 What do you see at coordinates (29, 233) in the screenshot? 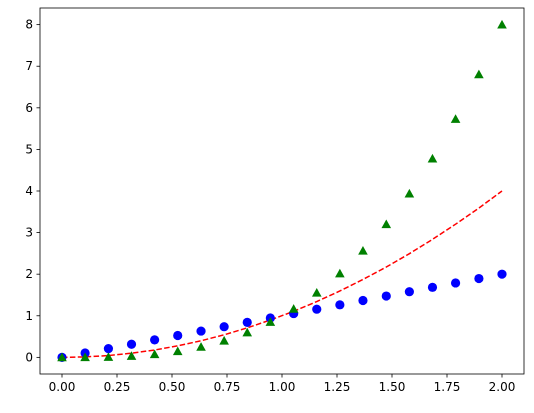
I see `y-tick-label: 3` at bounding box center [29, 233].